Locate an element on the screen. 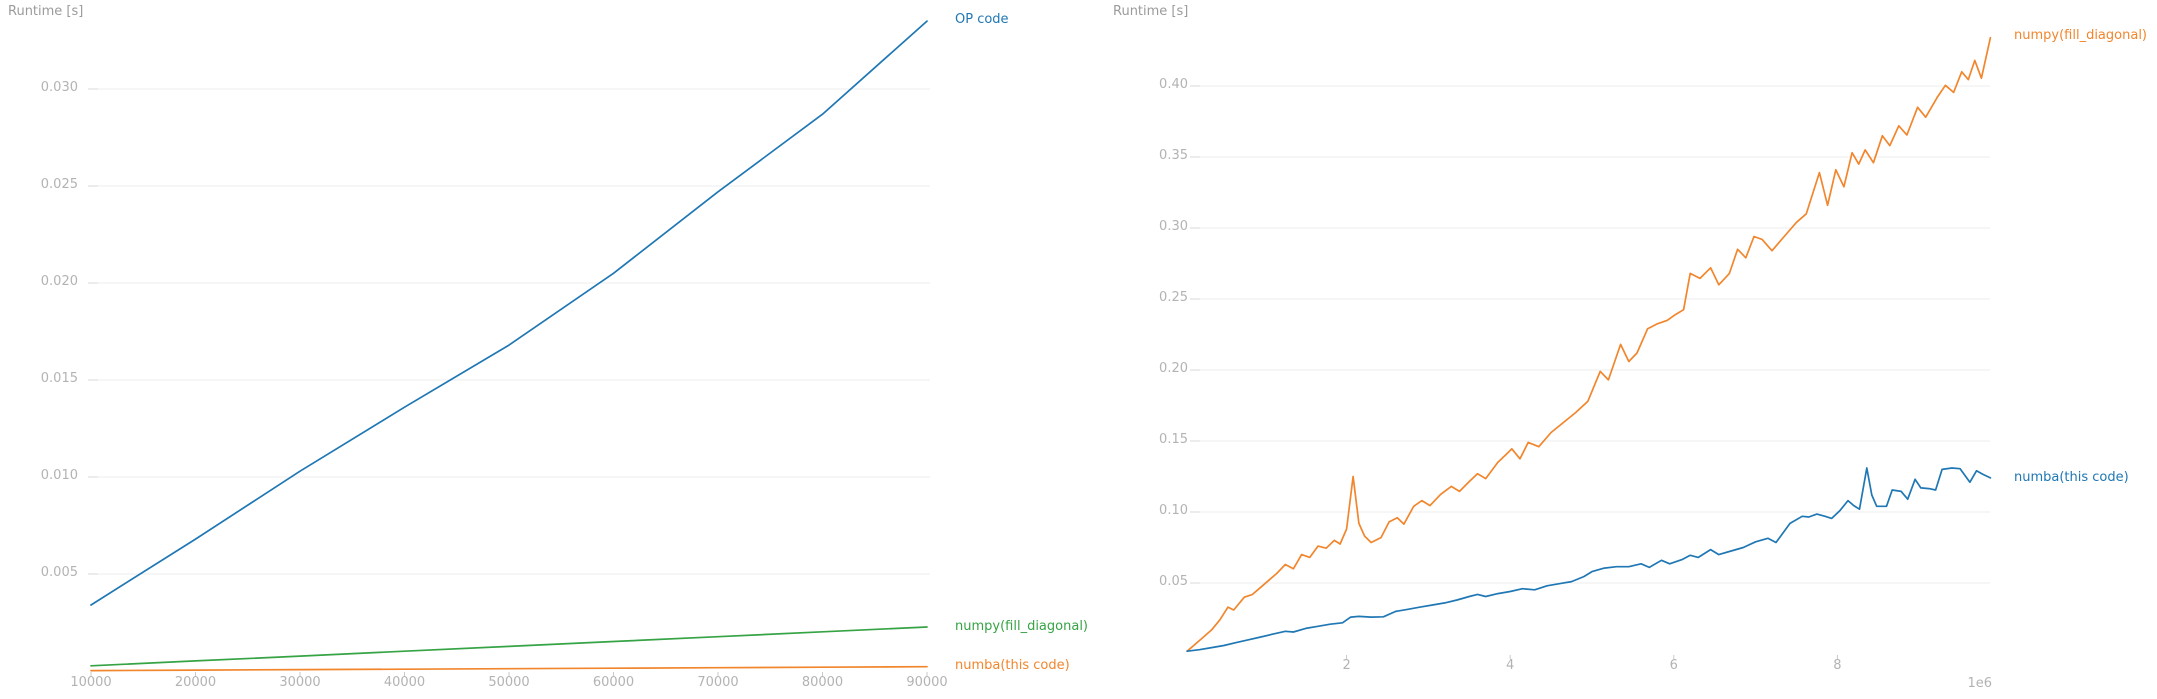 Image resolution: width=2157 pixels, height=699 pixels. y-tick-label: 0.20 is located at coordinates (1173, 368).